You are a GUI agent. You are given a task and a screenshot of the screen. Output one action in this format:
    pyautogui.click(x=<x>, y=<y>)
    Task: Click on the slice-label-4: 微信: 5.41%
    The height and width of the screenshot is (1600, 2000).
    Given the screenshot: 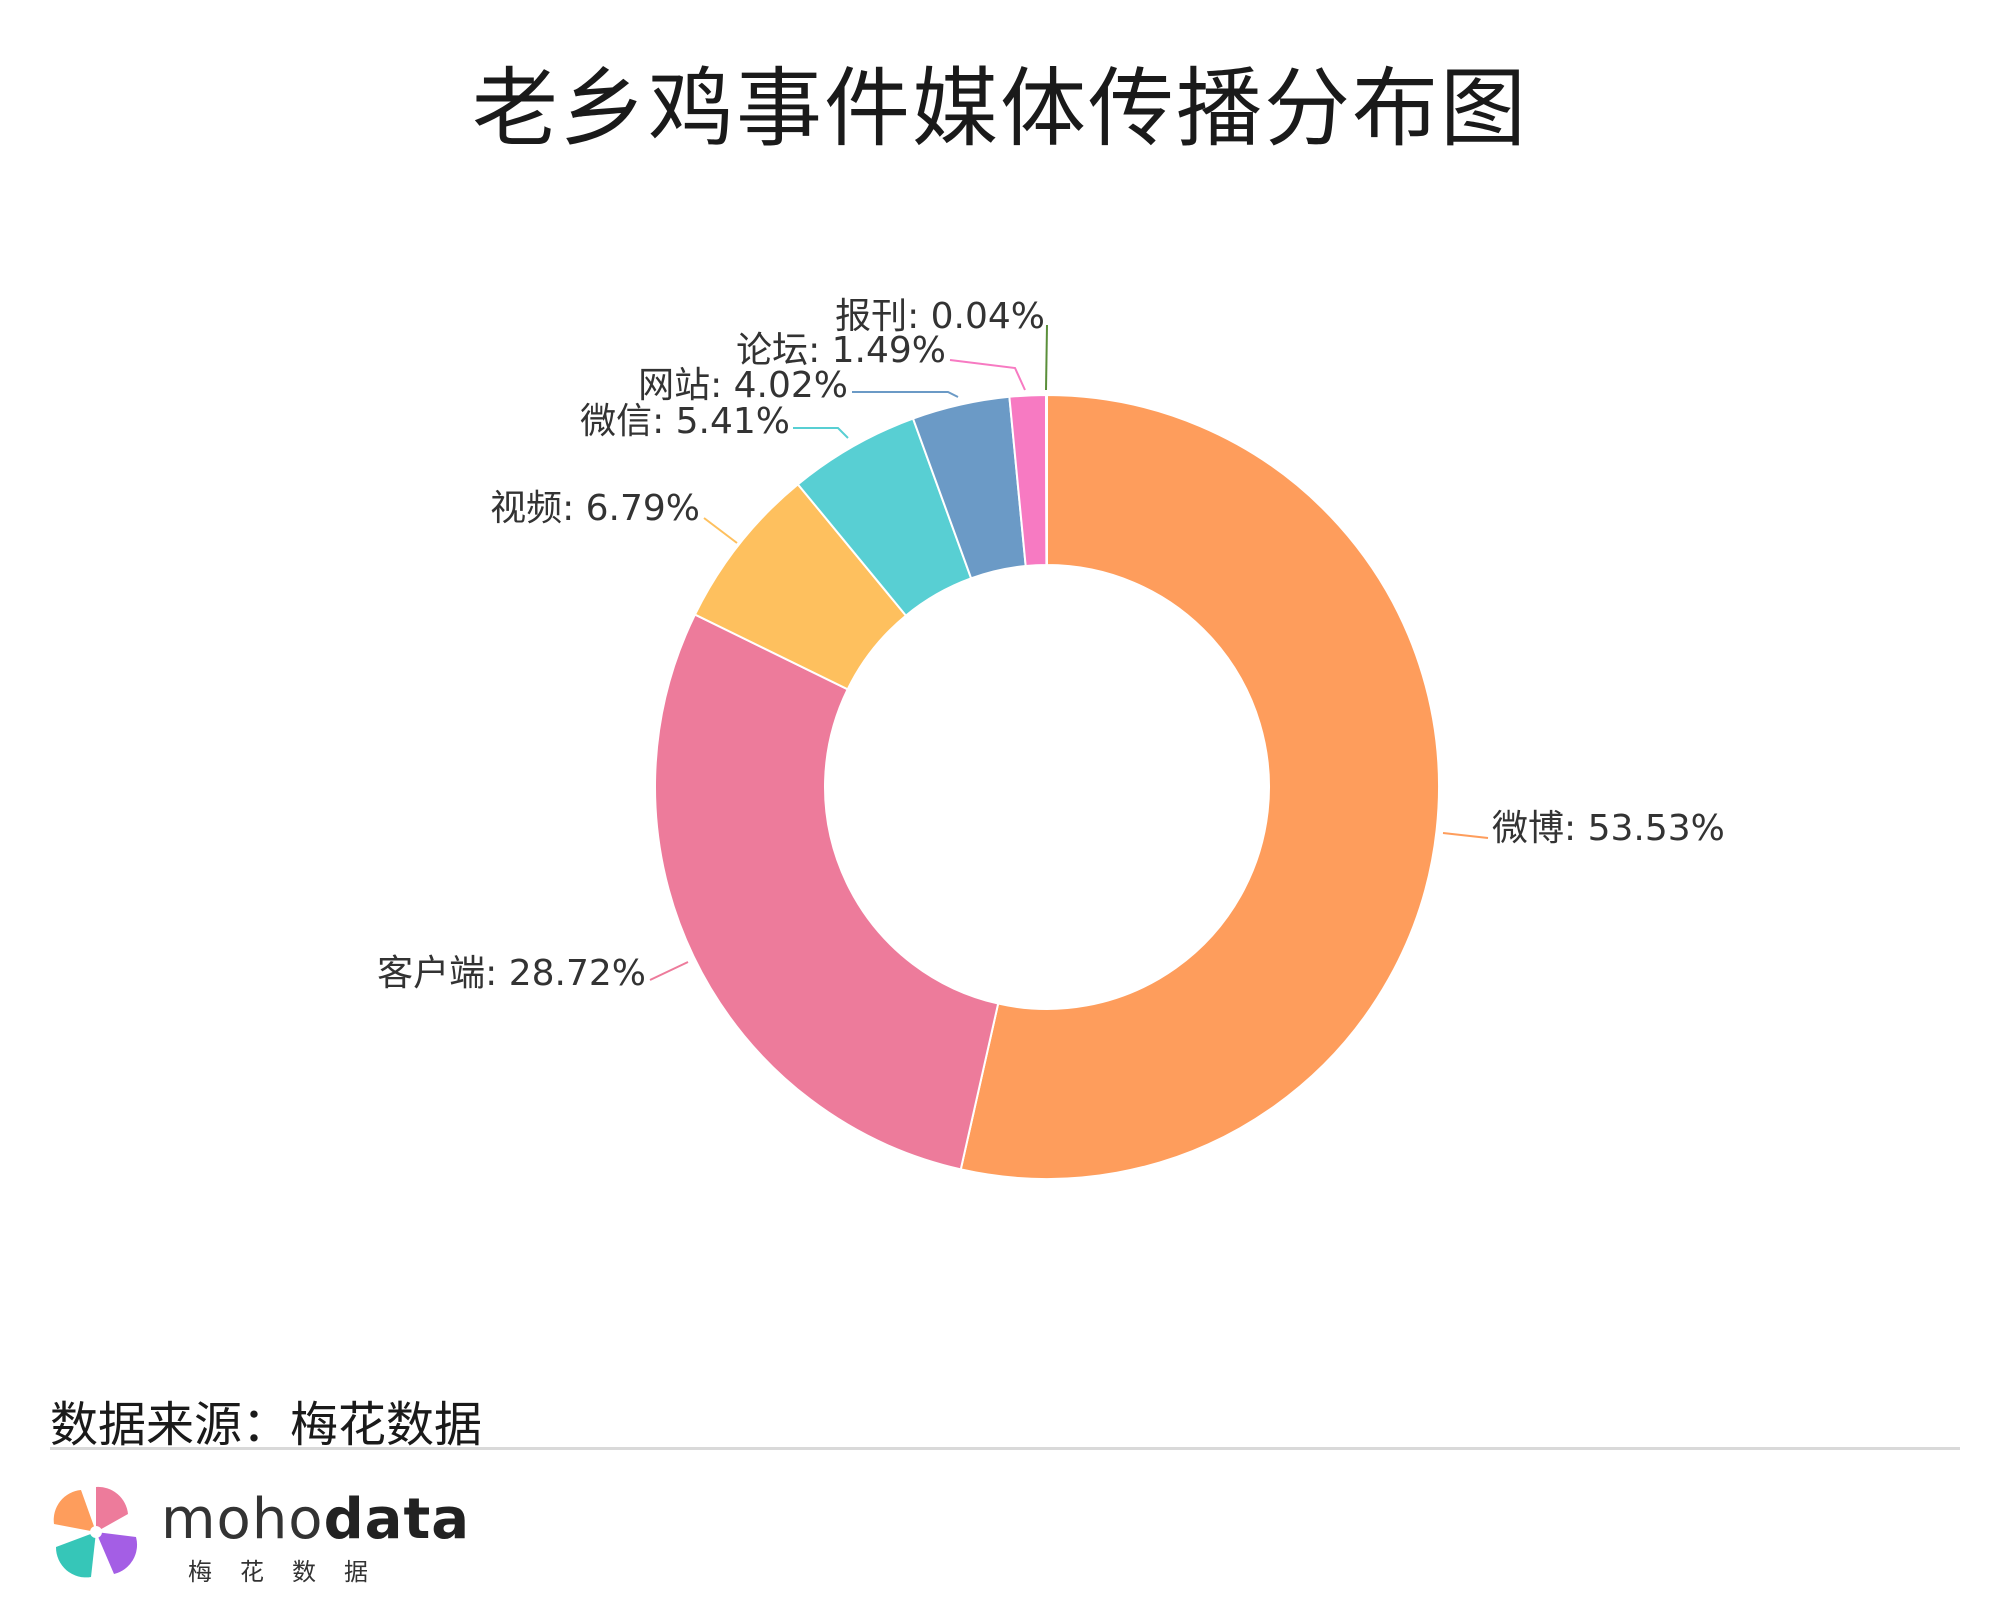 What is the action you would take?
    pyautogui.click(x=685, y=421)
    